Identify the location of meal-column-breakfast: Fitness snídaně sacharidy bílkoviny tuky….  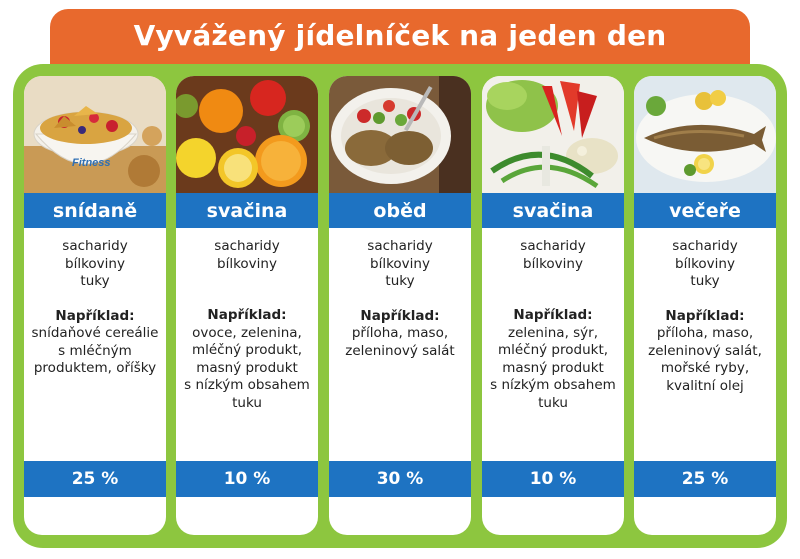
(95, 305).